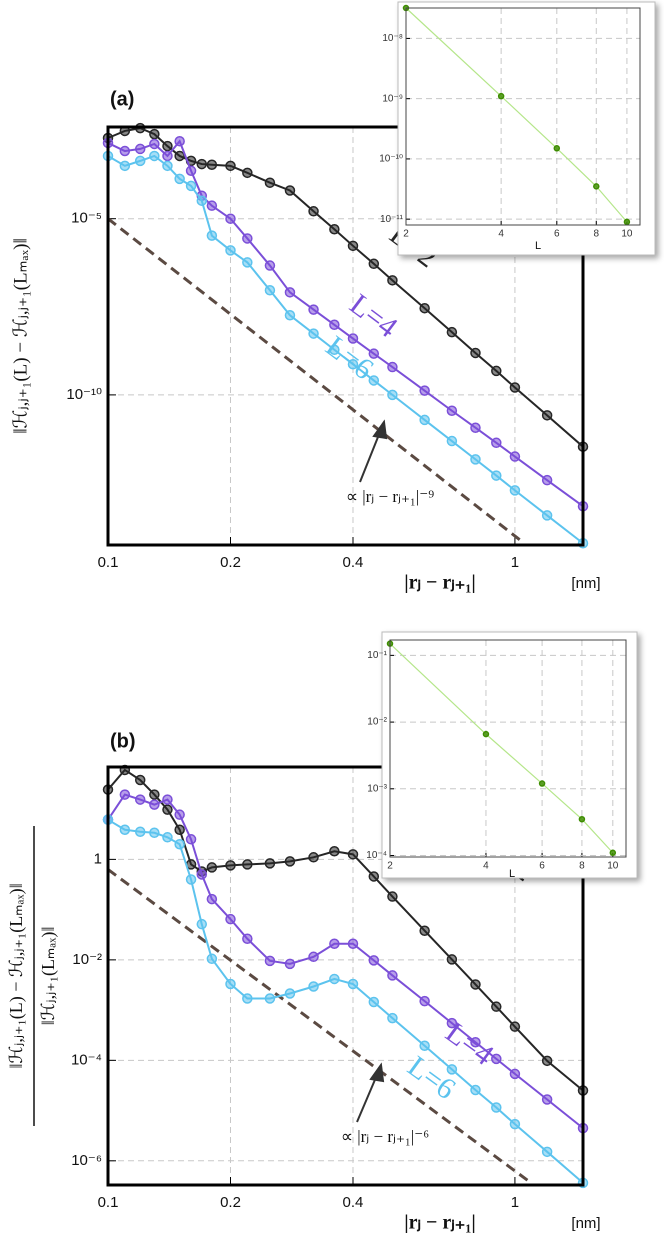 This screenshot has width=664, height=1247. What do you see at coordinates (392, 38) in the screenshot?
I see `y-tick-label: 10⁻⁸` at bounding box center [392, 38].